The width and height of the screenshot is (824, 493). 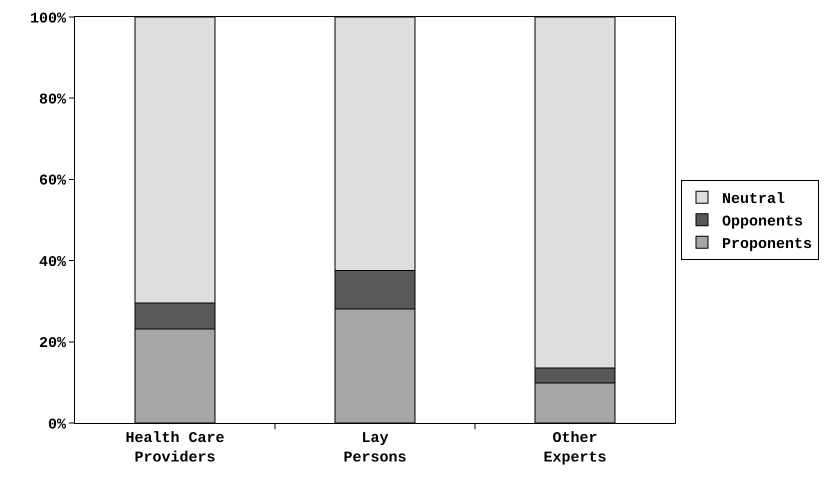 I want to click on y-tick-label: 40%, so click(x=52, y=262).